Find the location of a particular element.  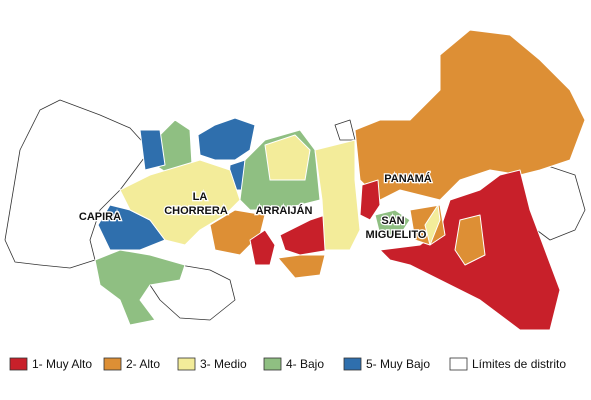

legend-label: 5- Muy Bajo is located at coordinates (398, 364).